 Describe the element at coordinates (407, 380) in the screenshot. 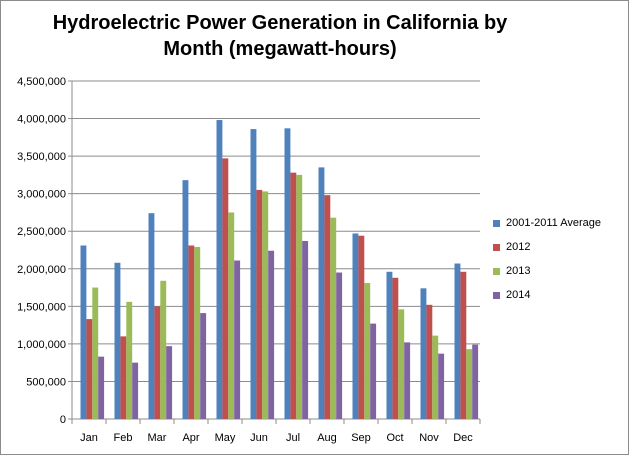

I see `bar-2014-oct` at that location.